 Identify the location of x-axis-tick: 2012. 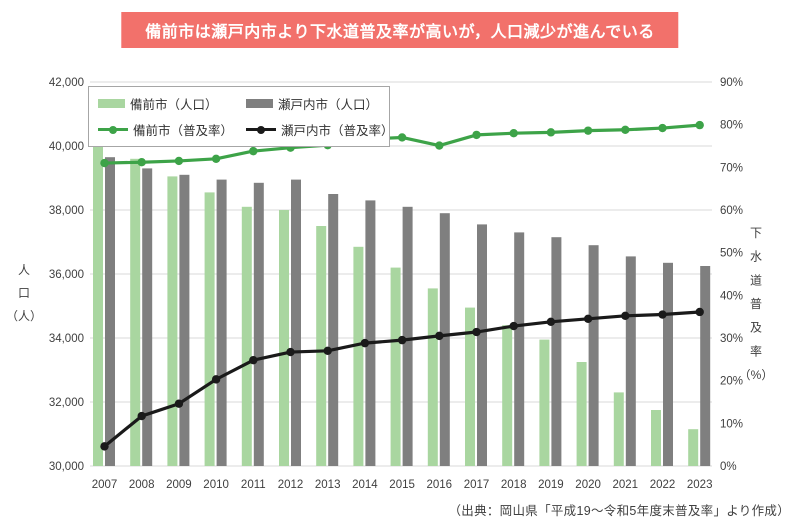
(291, 485).